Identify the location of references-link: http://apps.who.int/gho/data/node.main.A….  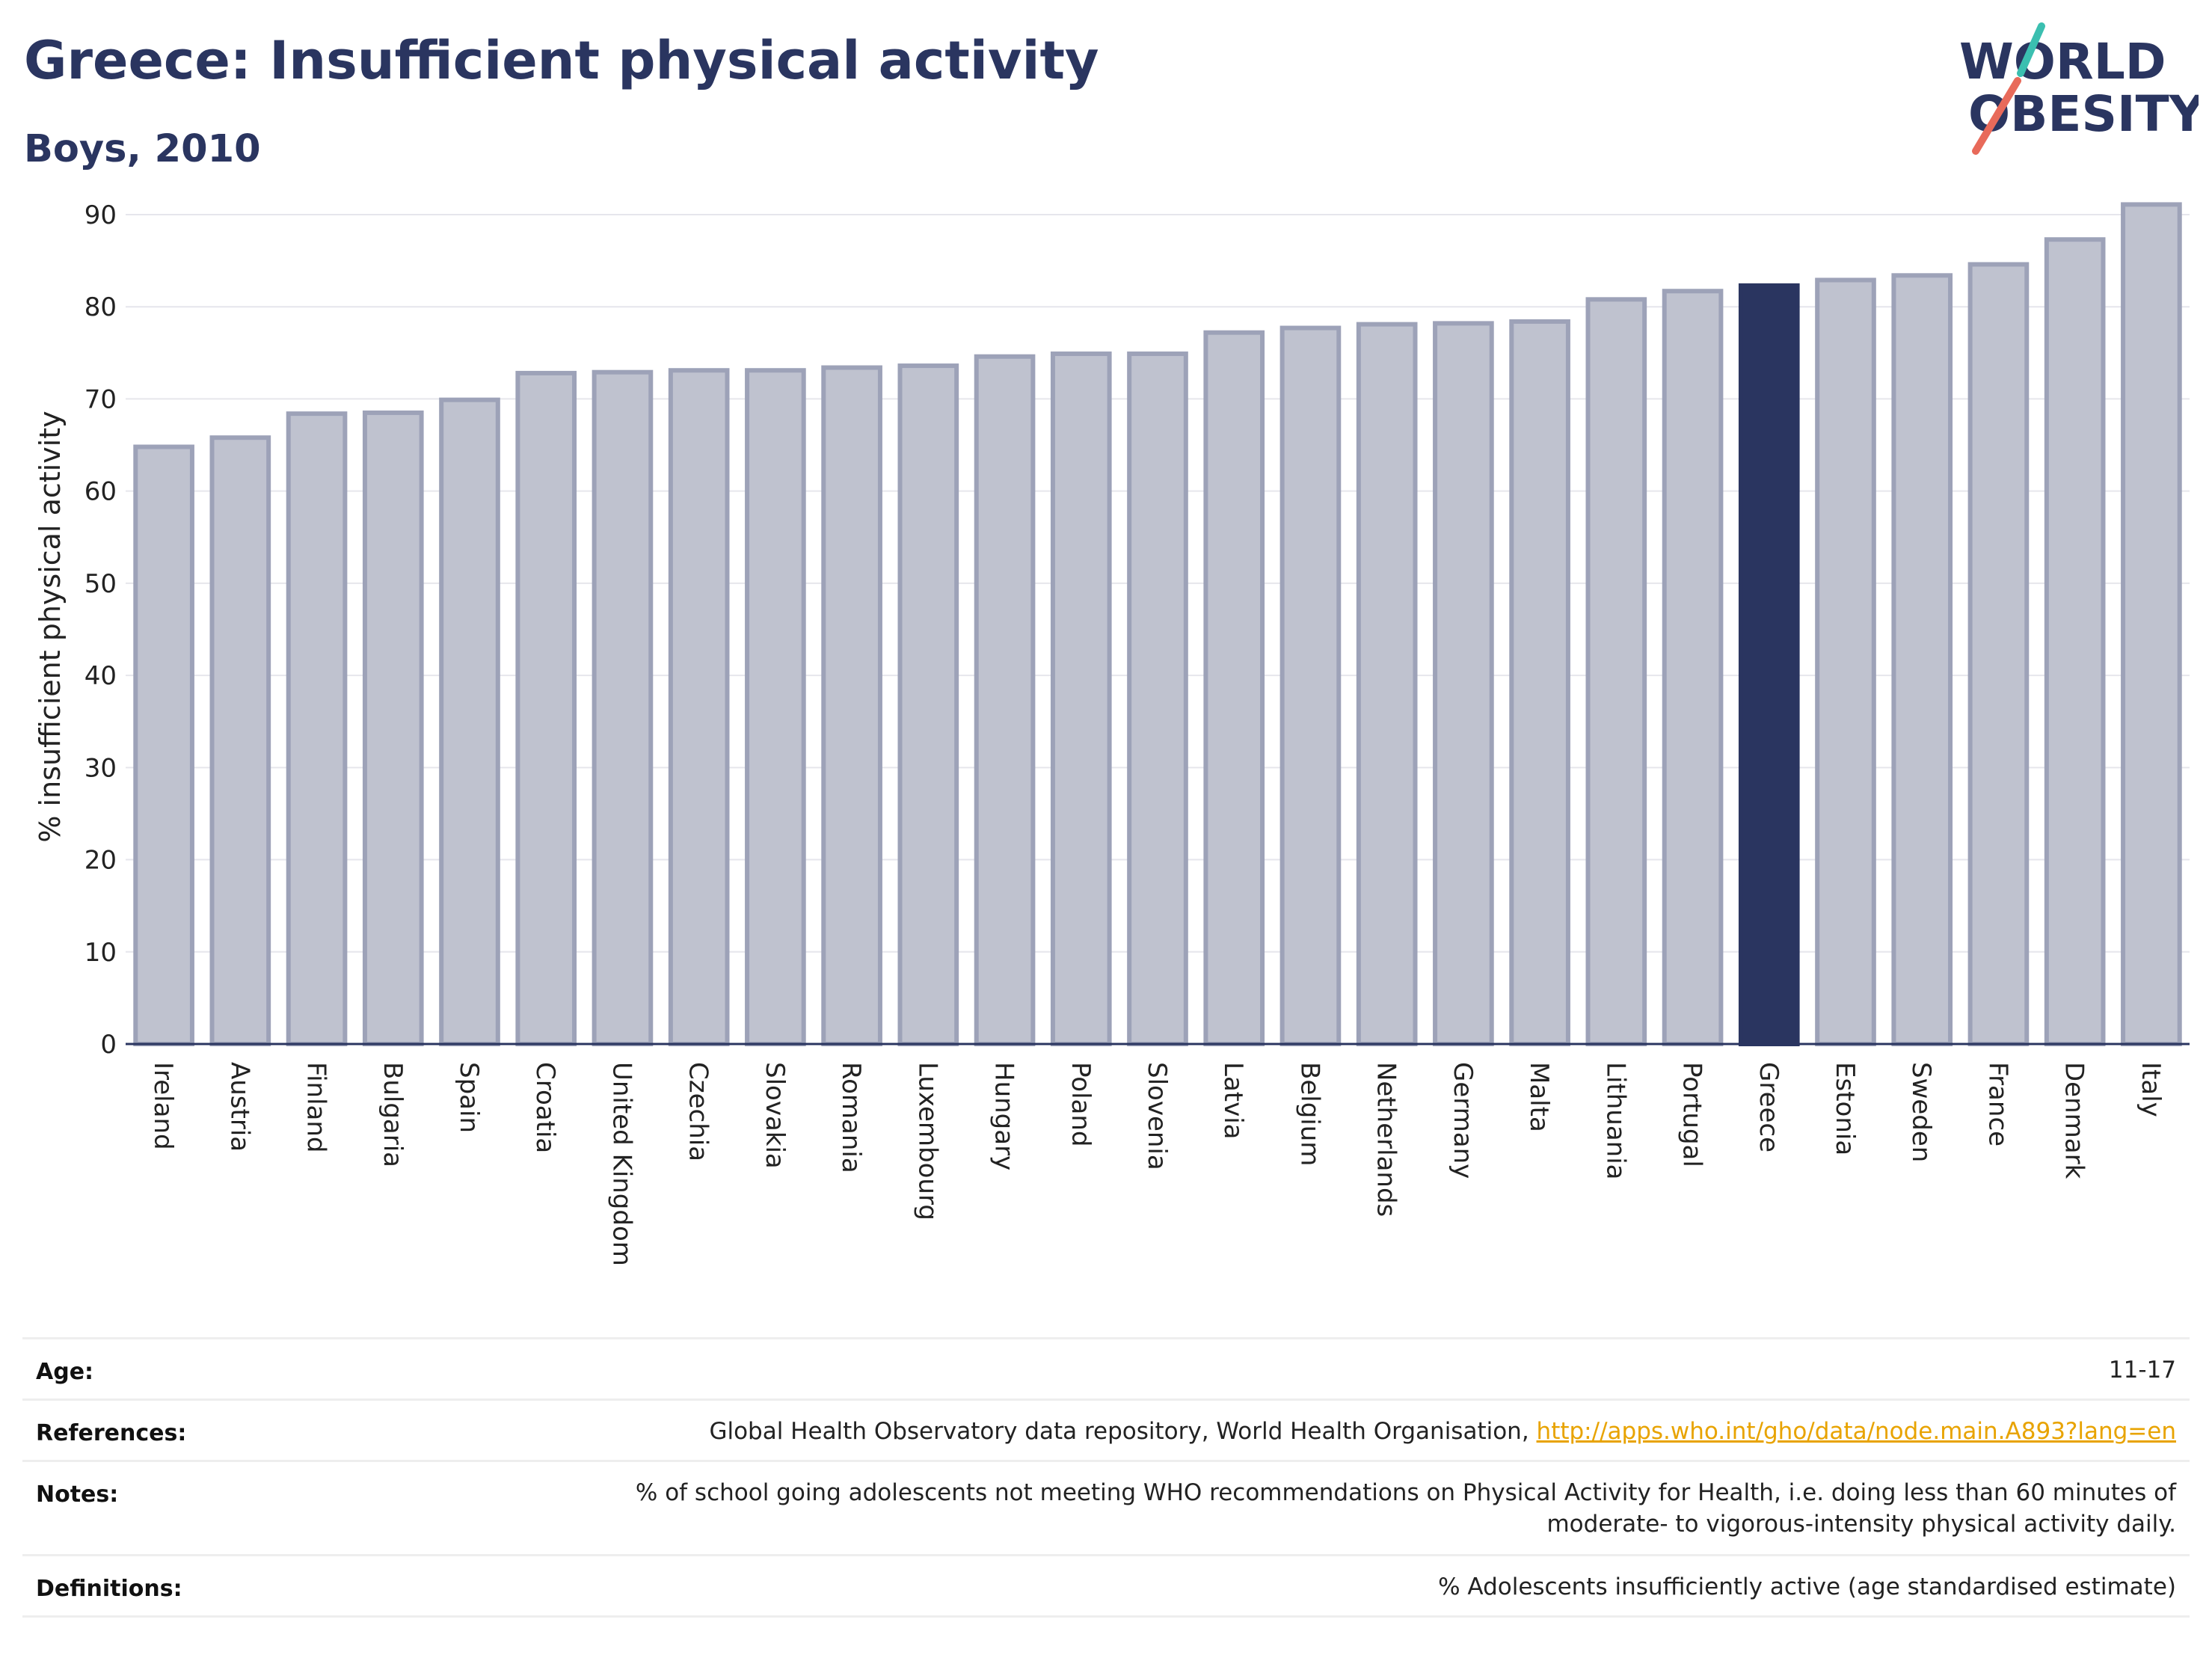
(1856, 1431).